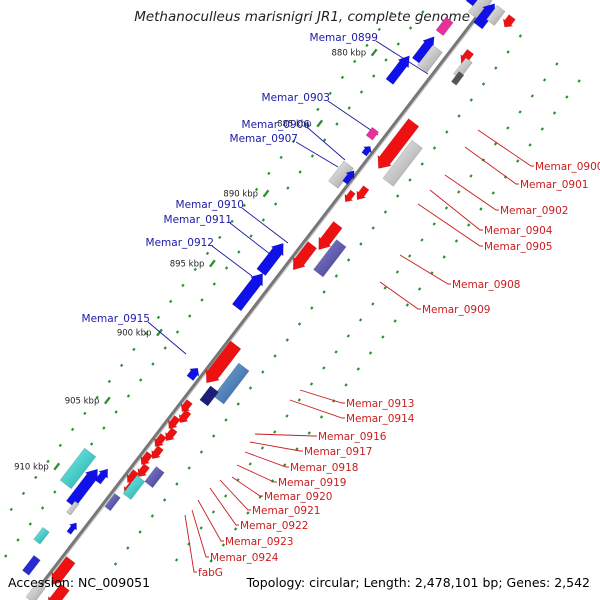  What do you see at coordinates (338, 452) in the screenshot?
I see `reverse-gene-label: Memar_0917` at bounding box center [338, 452].